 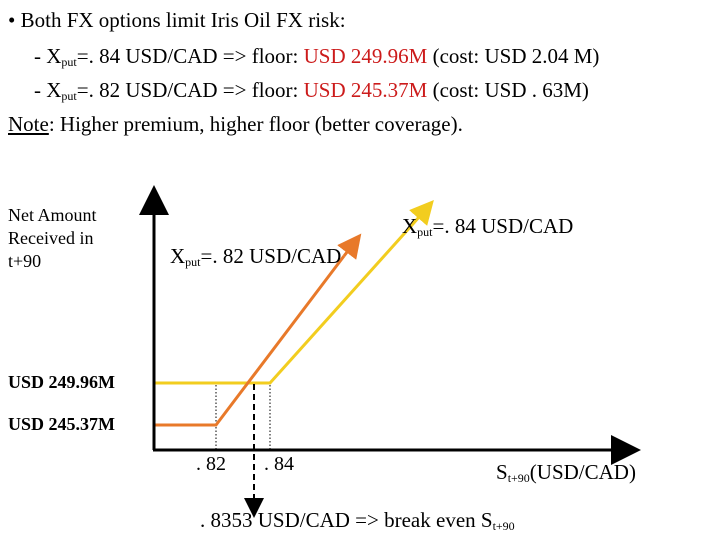 I want to click on put84-sub: put, so click(x=69, y=62).